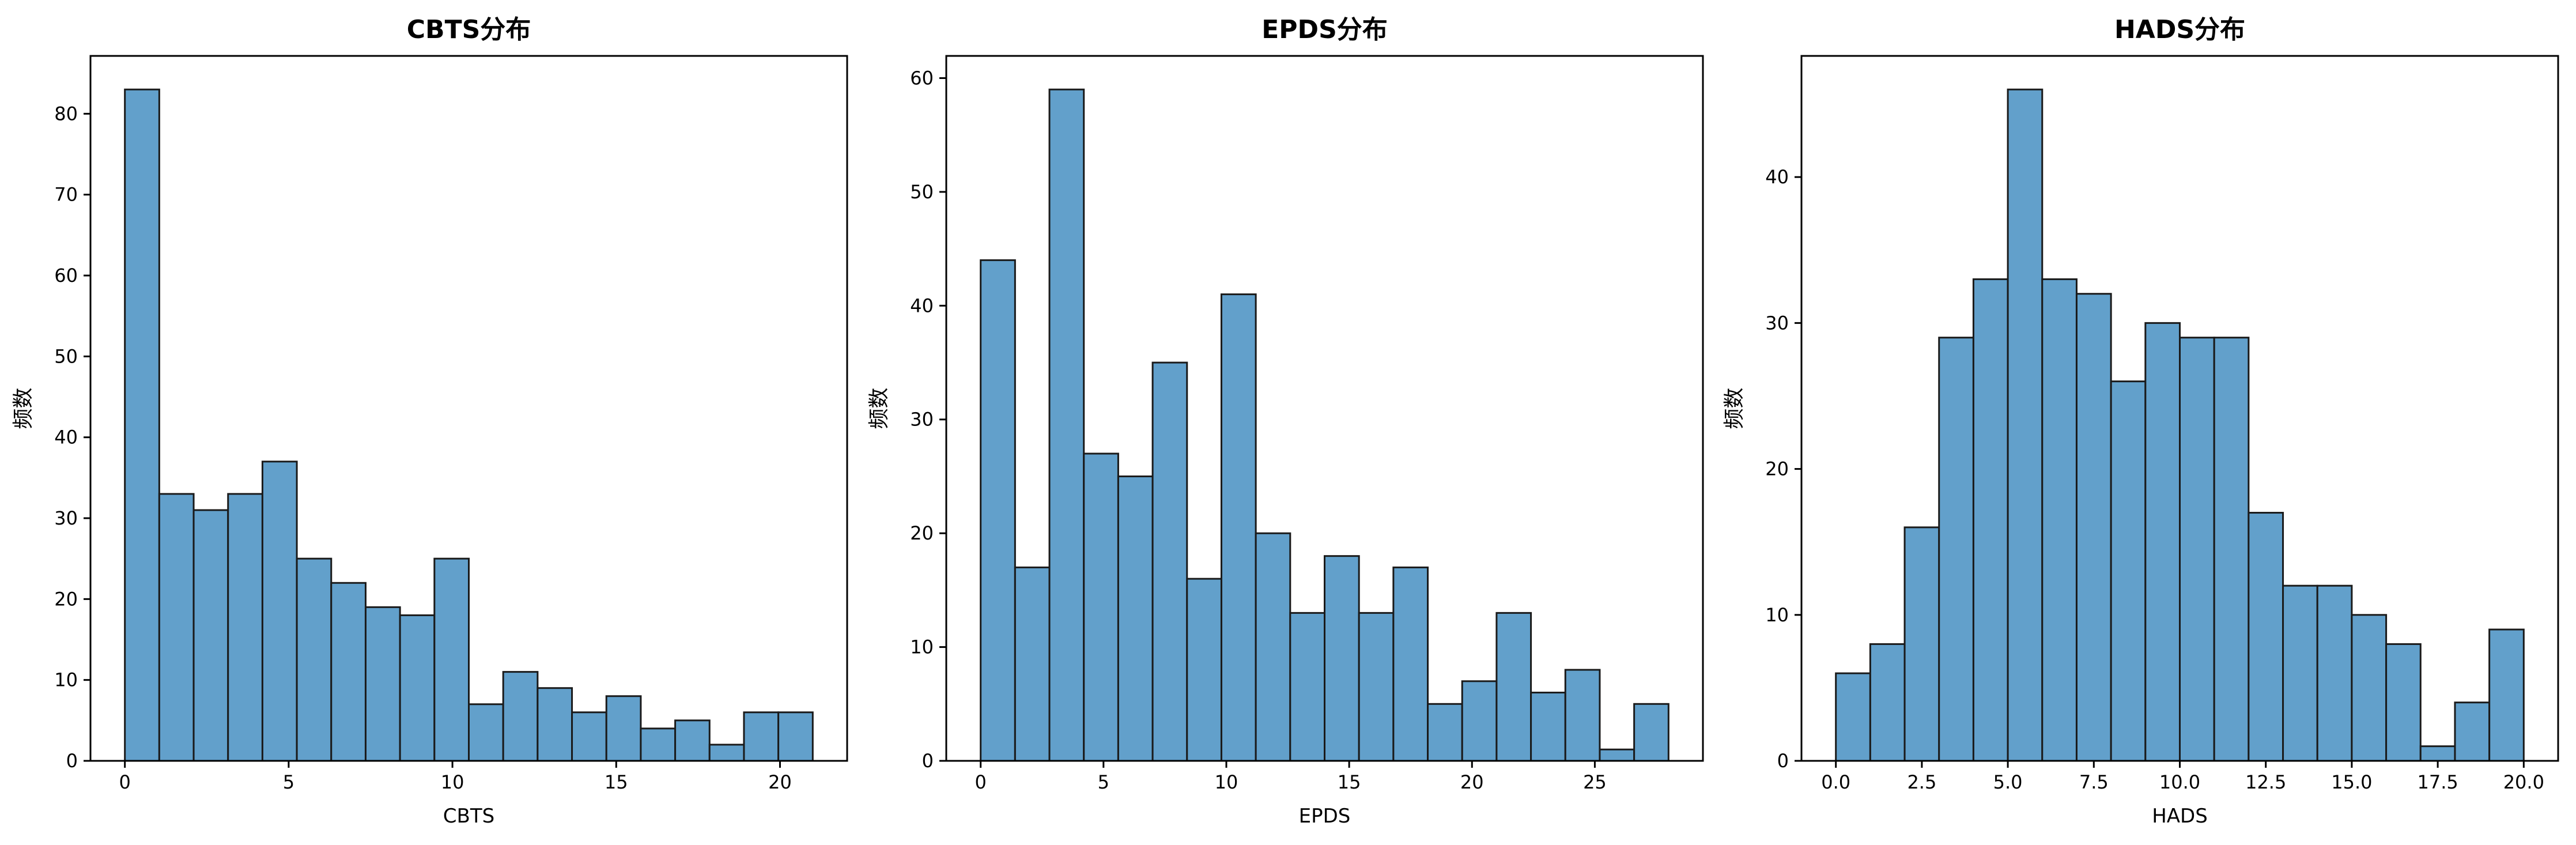 Image resolution: width=2576 pixels, height=845 pixels. Describe the element at coordinates (1325, 817) in the screenshot. I see `x-axis-label: EPDS` at that location.